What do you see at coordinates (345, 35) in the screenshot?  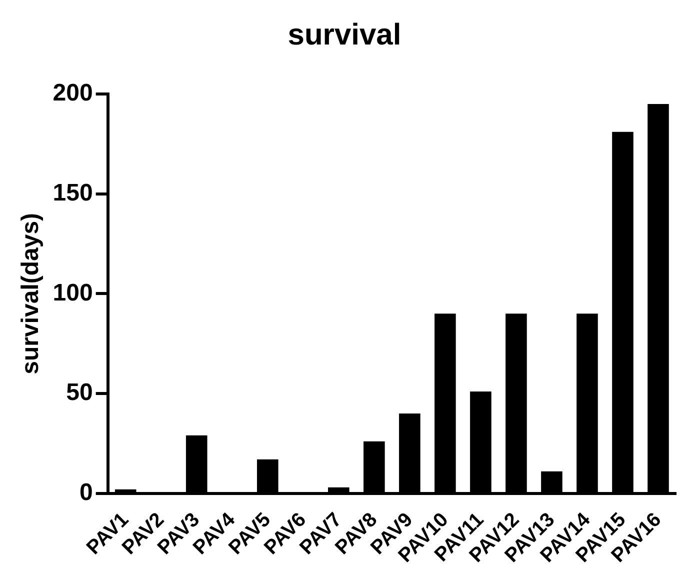 I see `chart-title: survival` at bounding box center [345, 35].